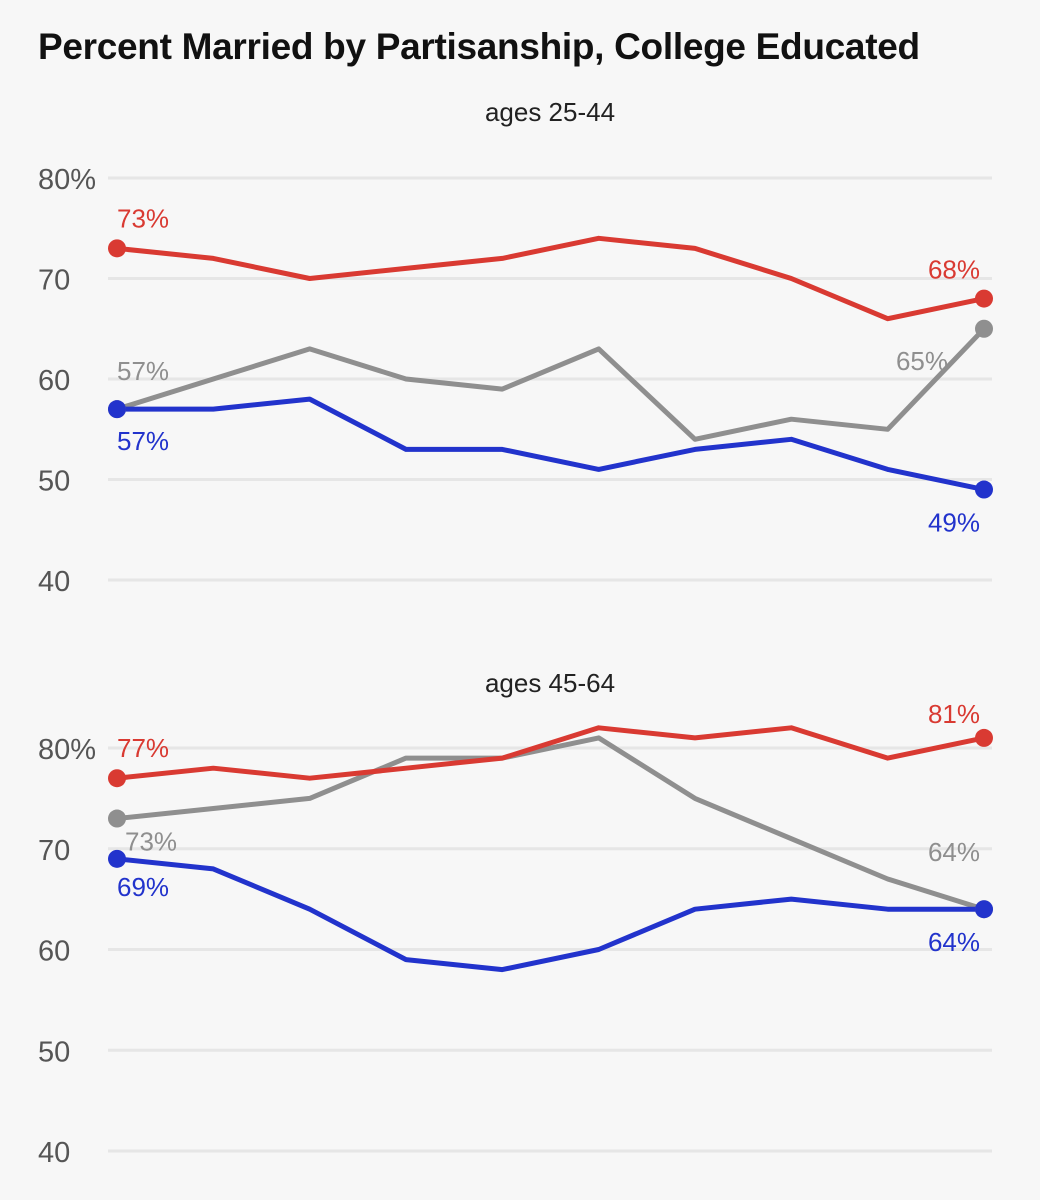  Describe the element at coordinates (550, 112) in the screenshot. I see `panel-subtitle: ages 25-44` at that location.